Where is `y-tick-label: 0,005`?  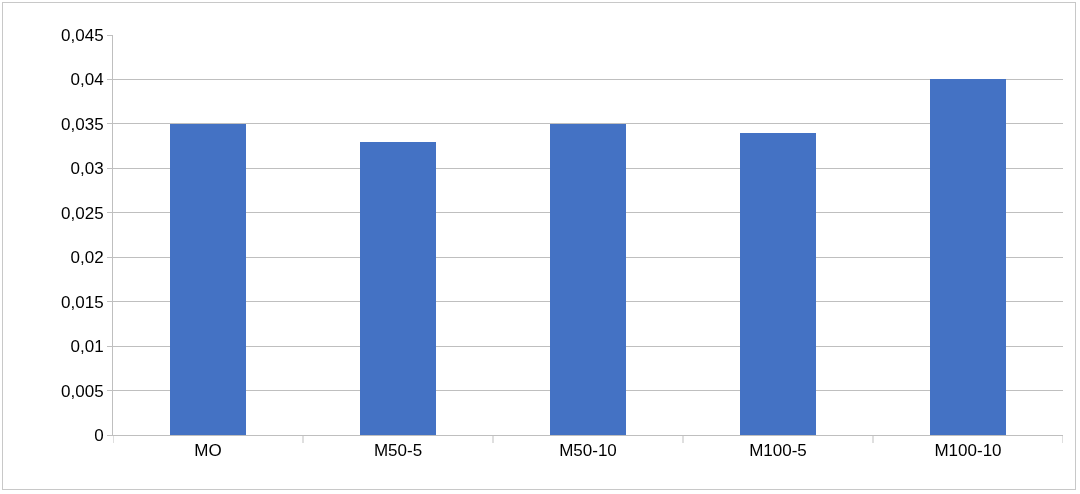
y-tick-label: 0,005 is located at coordinates (82, 391).